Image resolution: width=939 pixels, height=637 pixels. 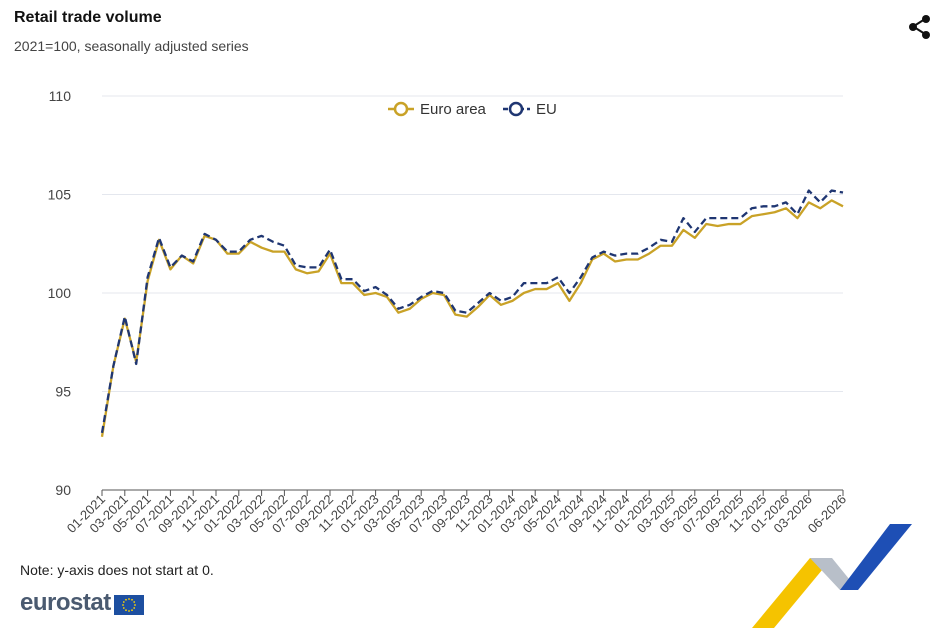 I want to click on y-axis-ticks: 90 95 100 105 110, so click(x=60, y=293).